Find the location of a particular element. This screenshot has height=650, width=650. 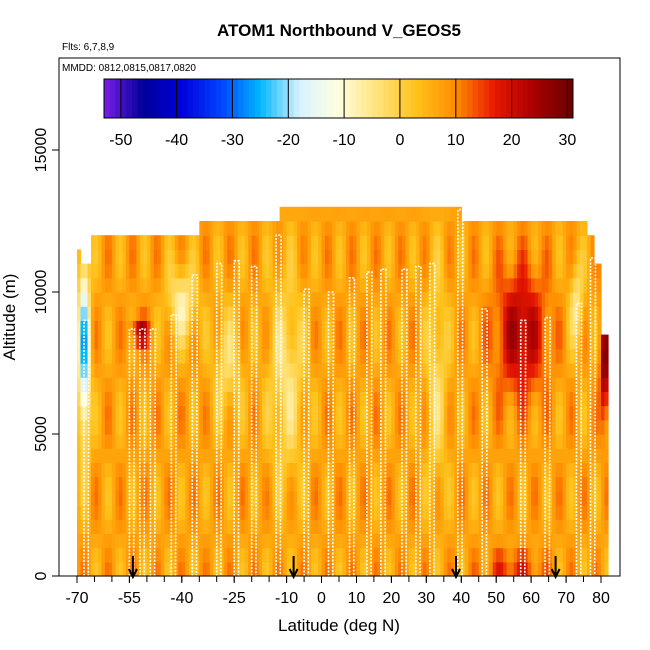

flight-arrow is located at coordinates (555, 568).